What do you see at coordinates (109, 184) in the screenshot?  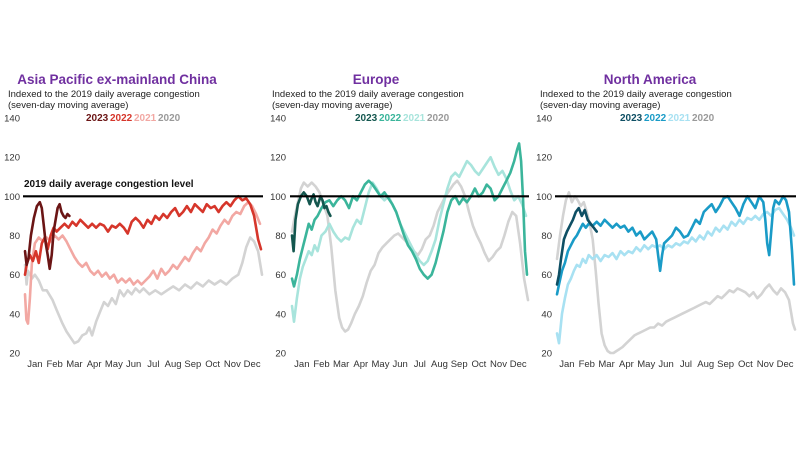 I see `reference-line-label: 2019 daily average congestion level` at bounding box center [109, 184].